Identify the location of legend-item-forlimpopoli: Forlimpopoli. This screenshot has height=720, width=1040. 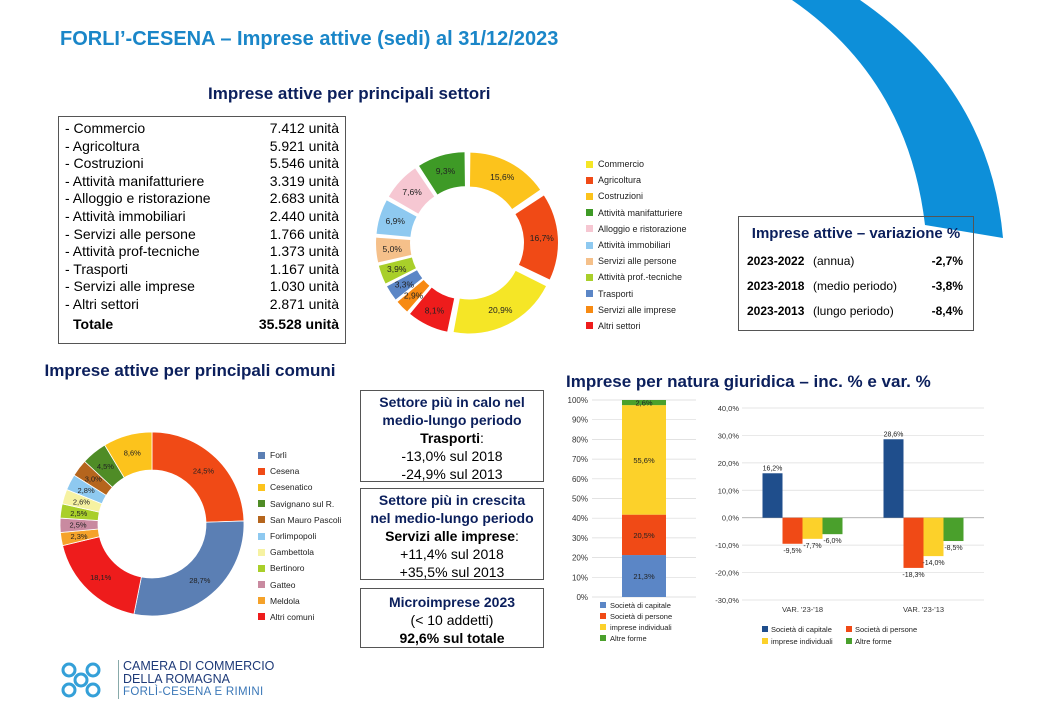
(299, 536).